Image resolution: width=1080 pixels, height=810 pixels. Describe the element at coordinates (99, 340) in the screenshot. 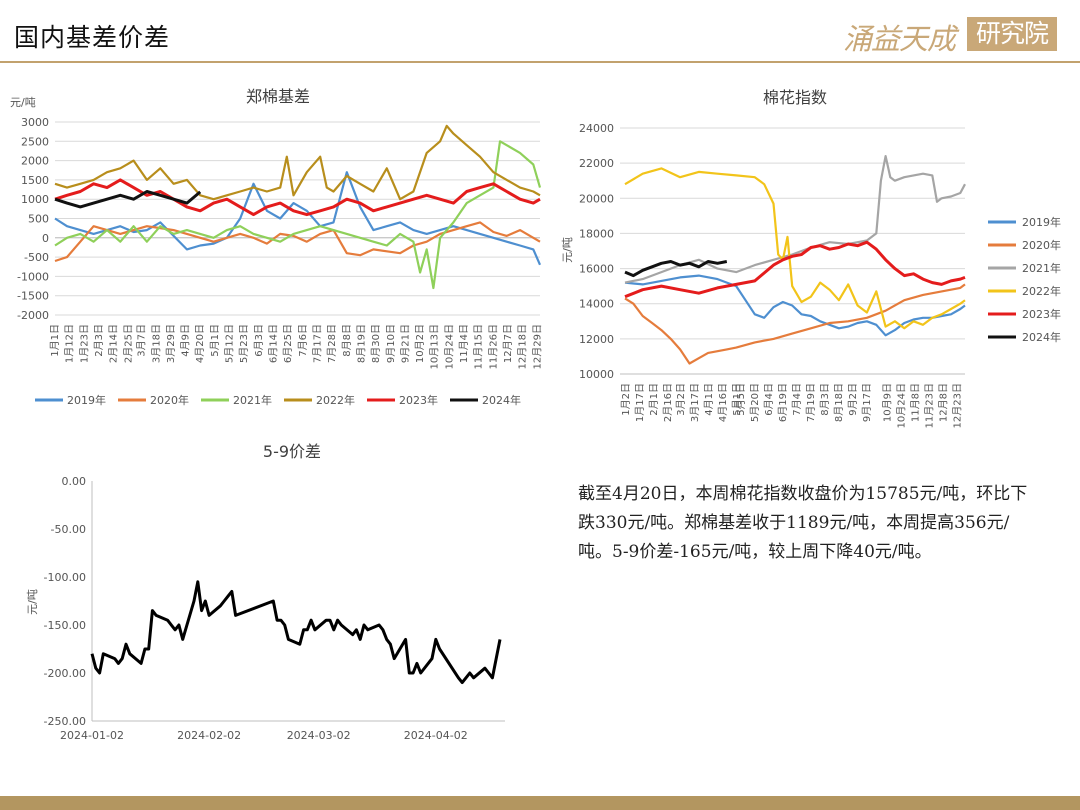

I see `x-tick-label: 2月3日` at that location.